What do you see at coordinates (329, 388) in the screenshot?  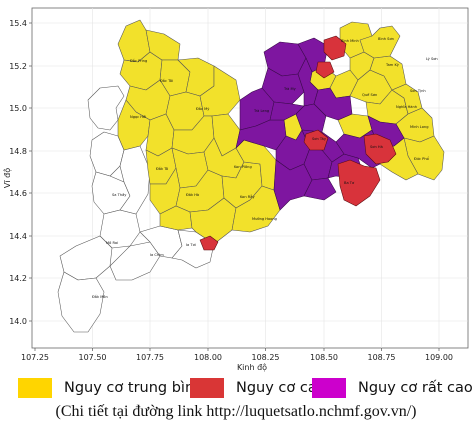 I see `legend-swatch-very-high` at bounding box center [329, 388].